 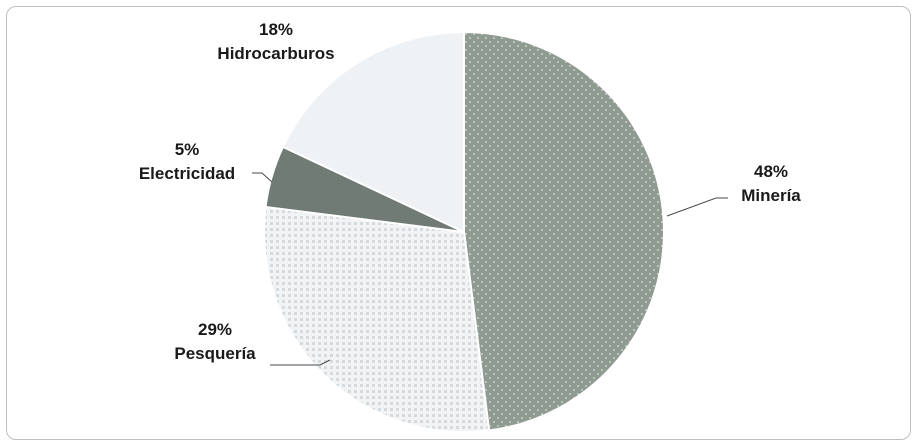 What do you see at coordinates (771, 195) in the screenshot?
I see `slice-name-mineria: Minería` at bounding box center [771, 195].